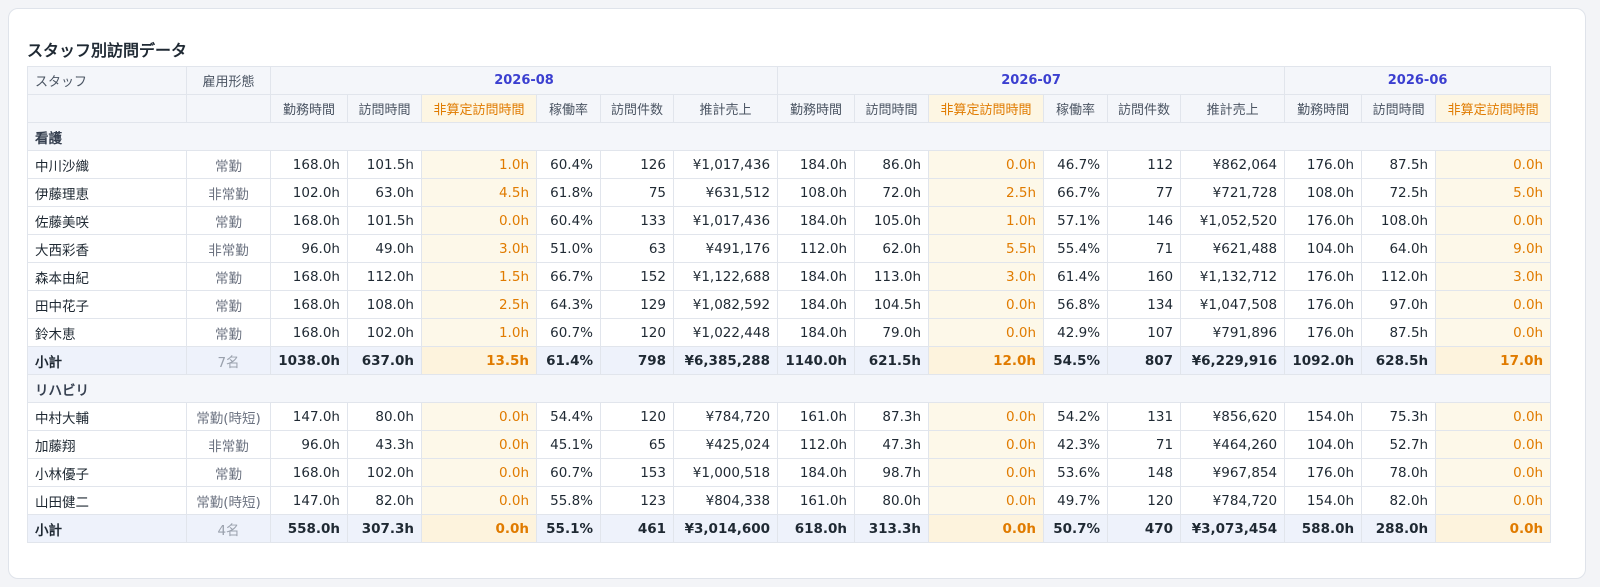 This screenshot has width=1600, height=587. I want to click on metric-cell: 79.0h, so click(892, 332).